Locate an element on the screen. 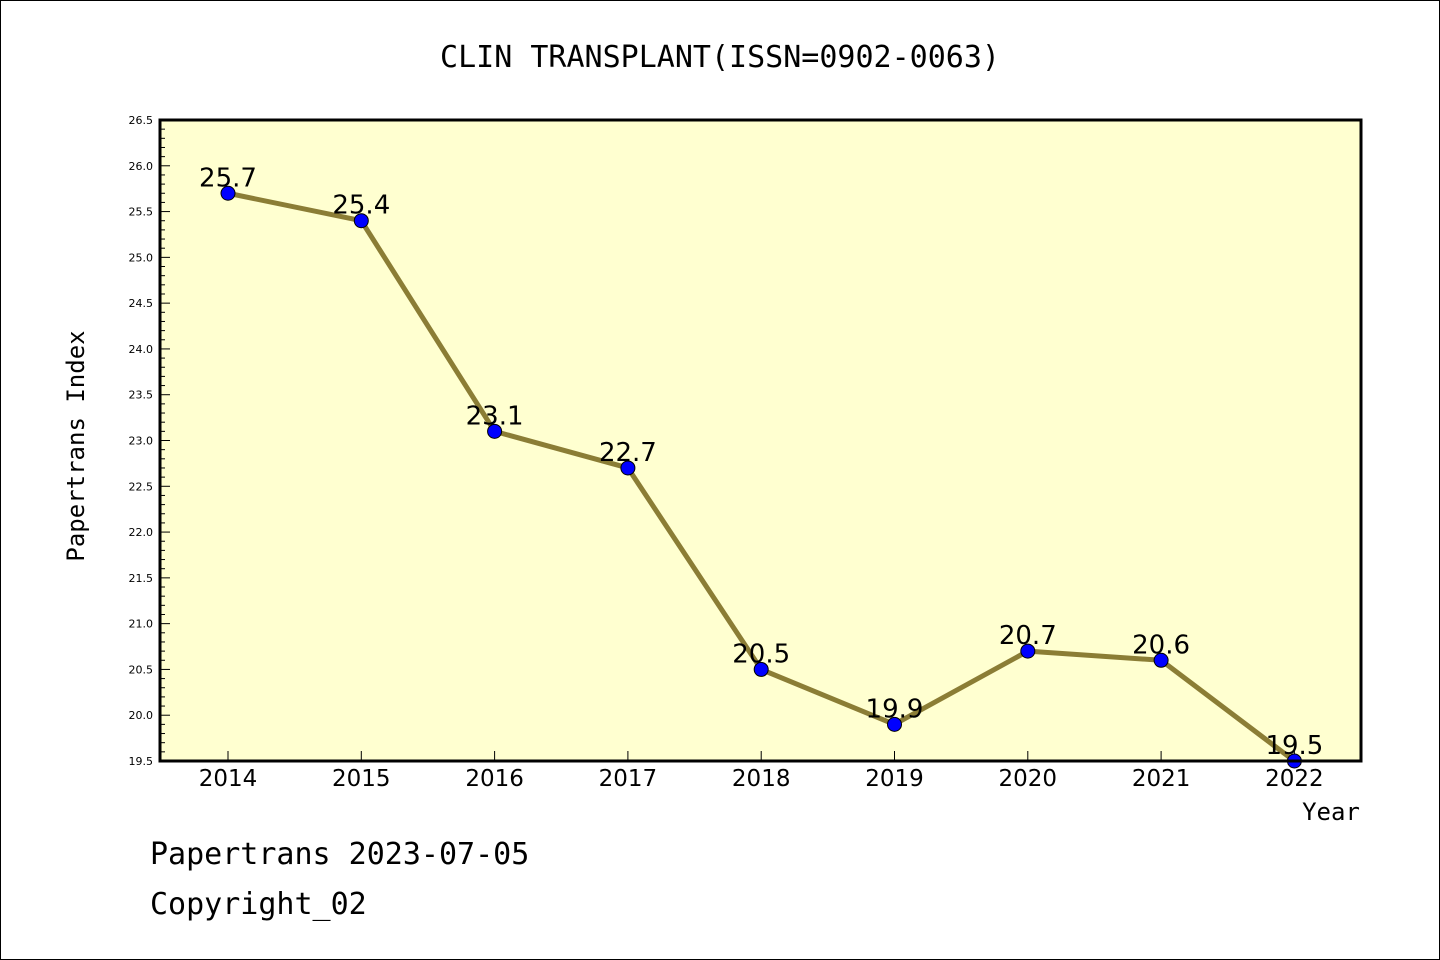  footer-copyright: Copyright_02 is located at coordinates (258, 904).